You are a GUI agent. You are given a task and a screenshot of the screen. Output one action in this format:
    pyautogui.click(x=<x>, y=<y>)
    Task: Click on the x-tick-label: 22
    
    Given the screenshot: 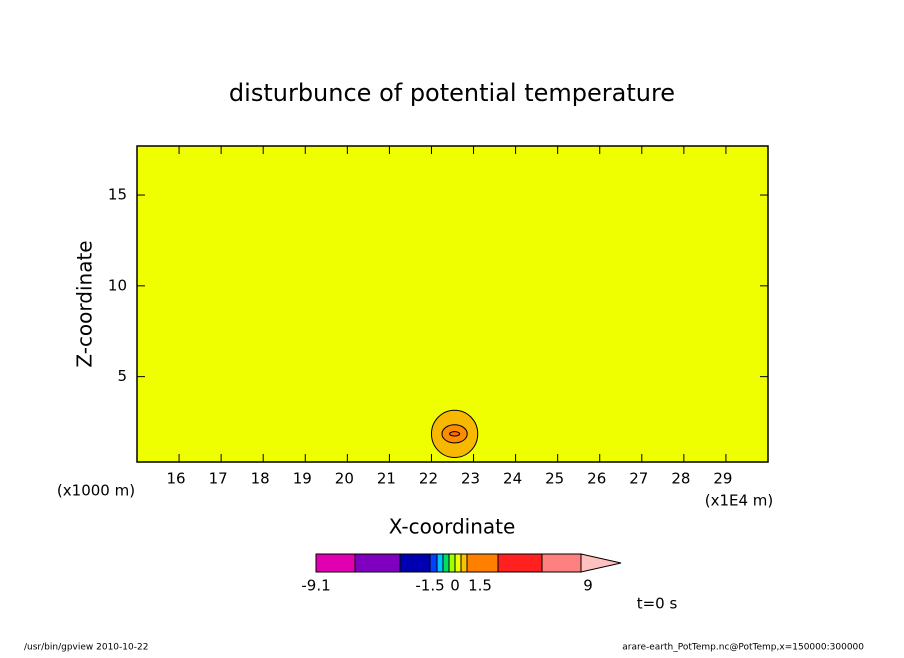 What is the action you would take?
    pyautogui.click(x=428, y=479)
    